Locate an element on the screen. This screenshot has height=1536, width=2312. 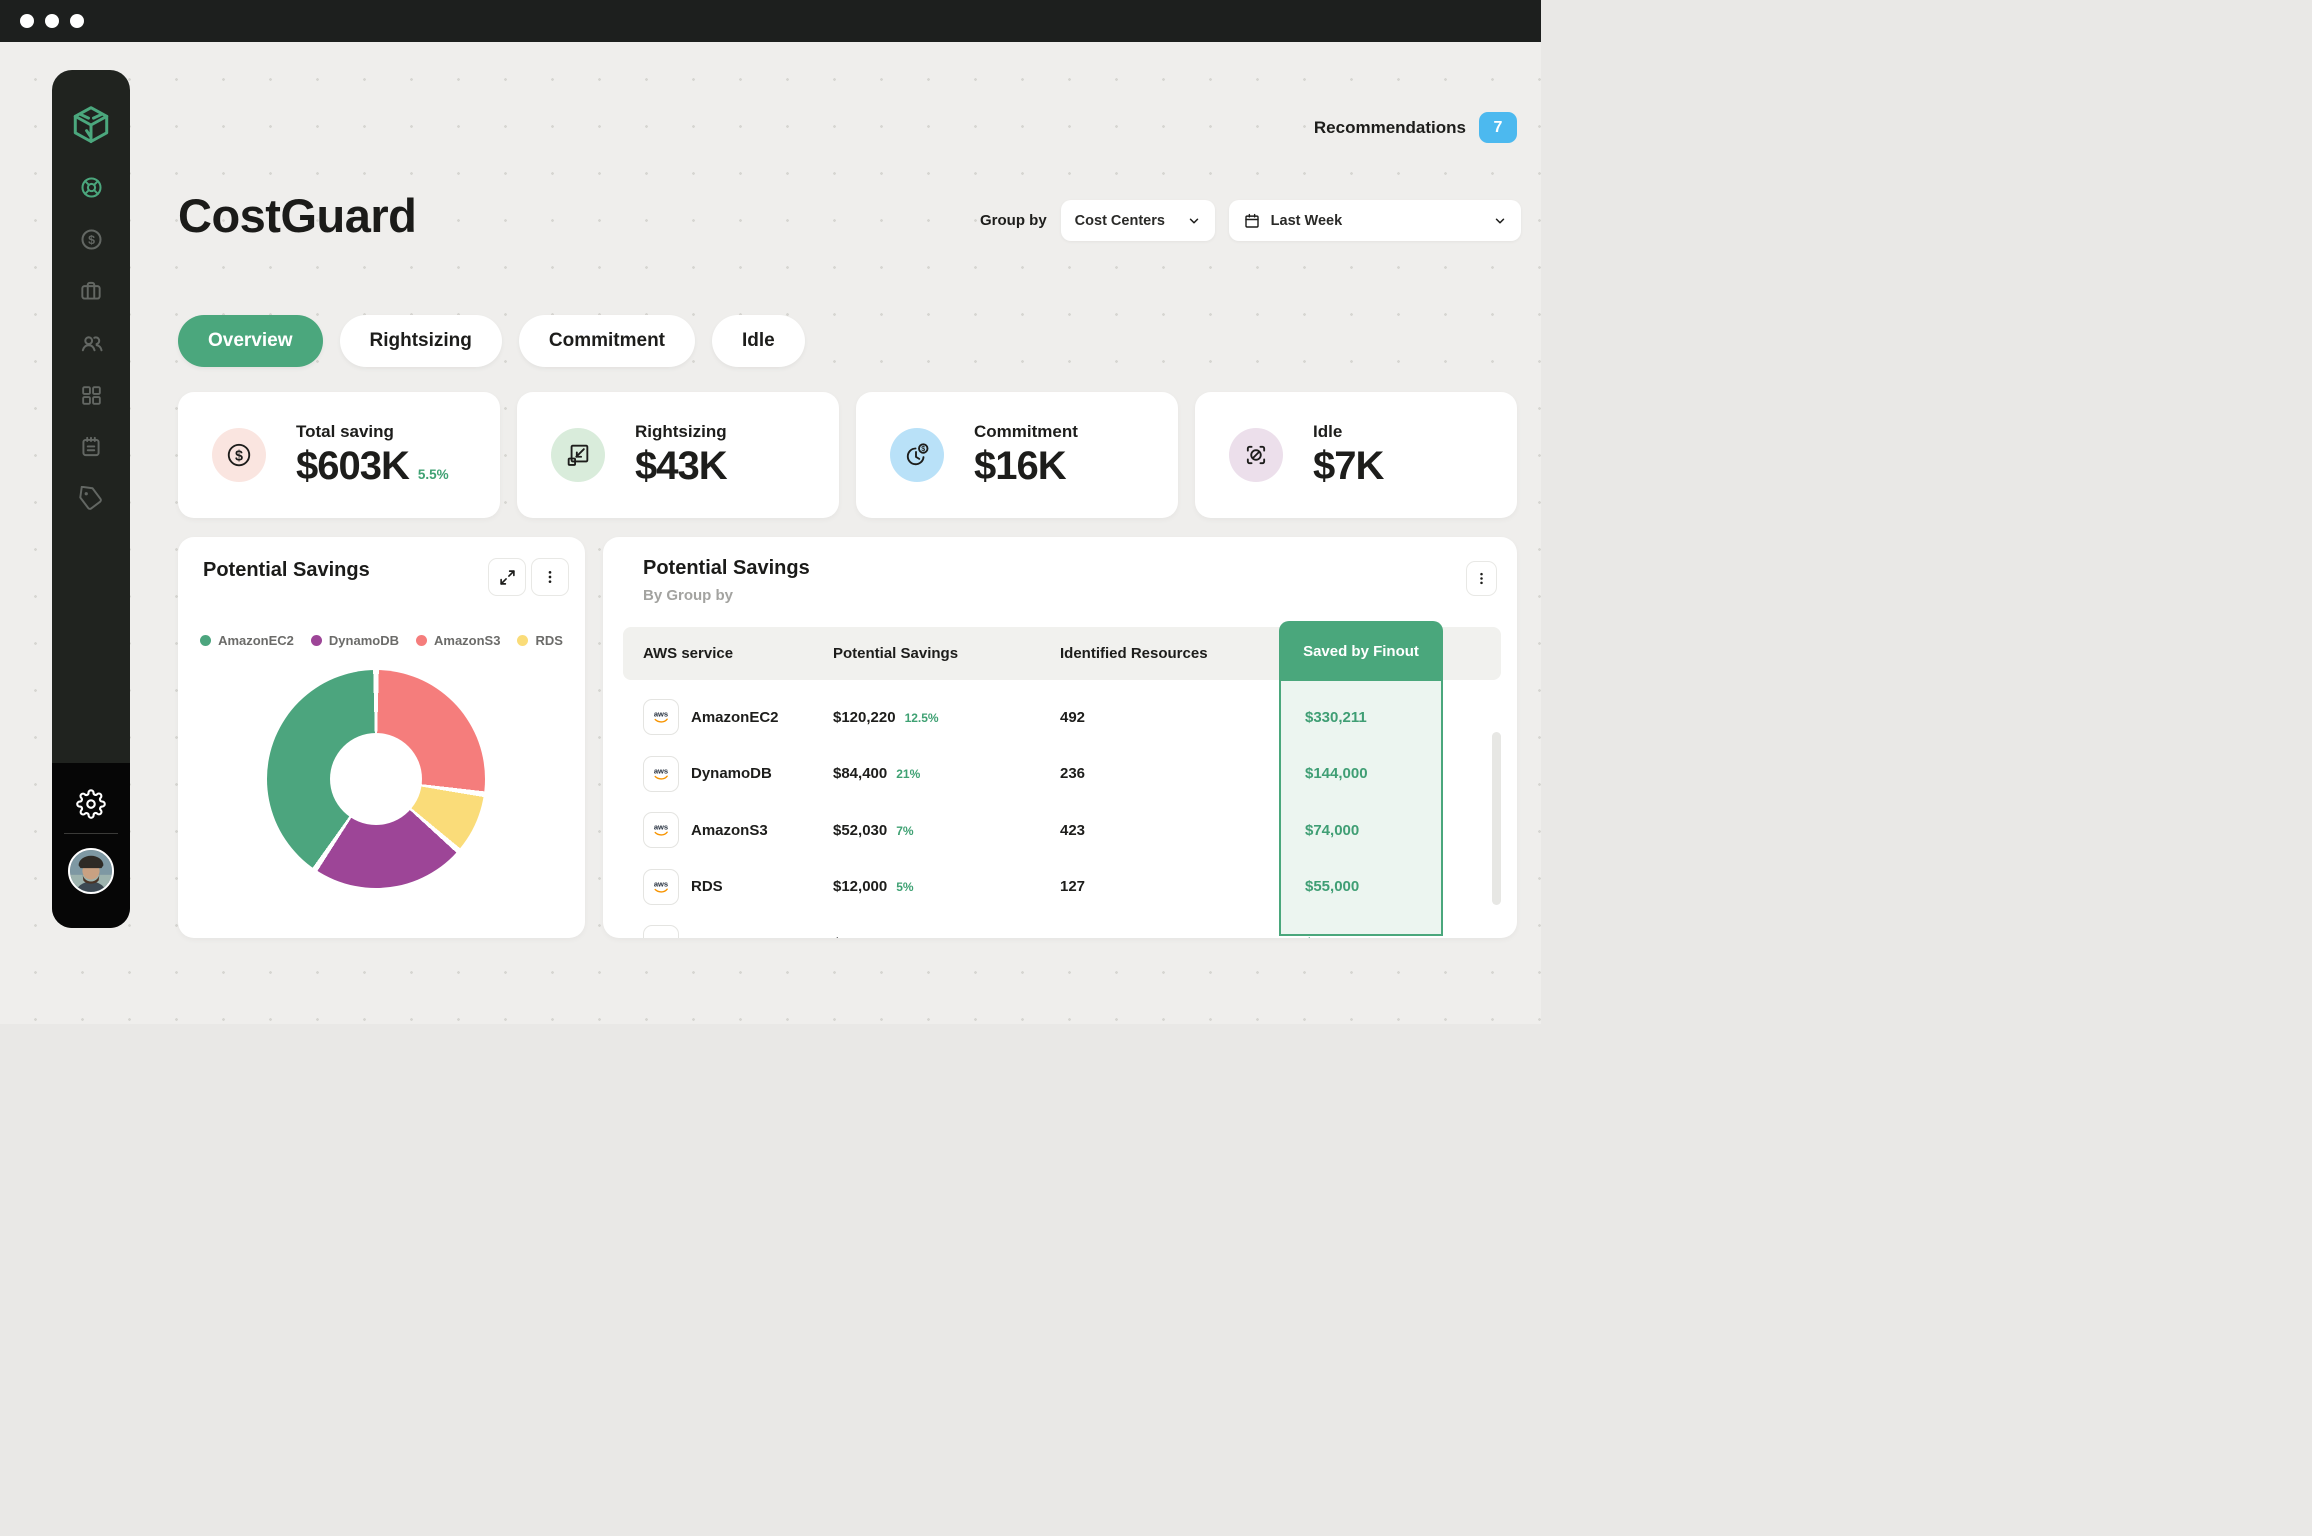
cell-service: AmazonEC2 is located at coordinates (735, 717).